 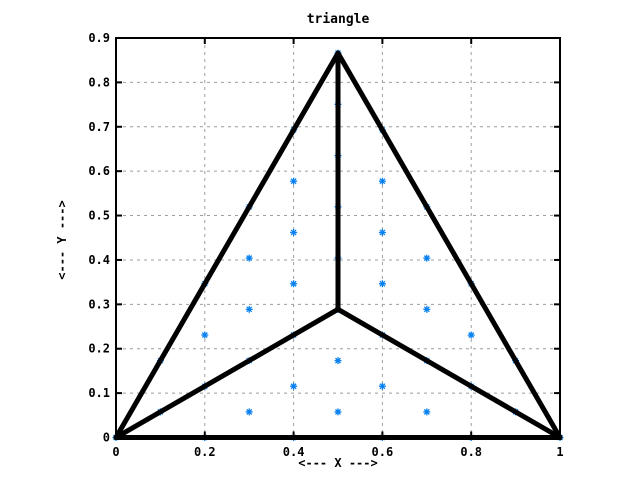 I want to click on x-tick-label: 0, so click(x=115, y=452).